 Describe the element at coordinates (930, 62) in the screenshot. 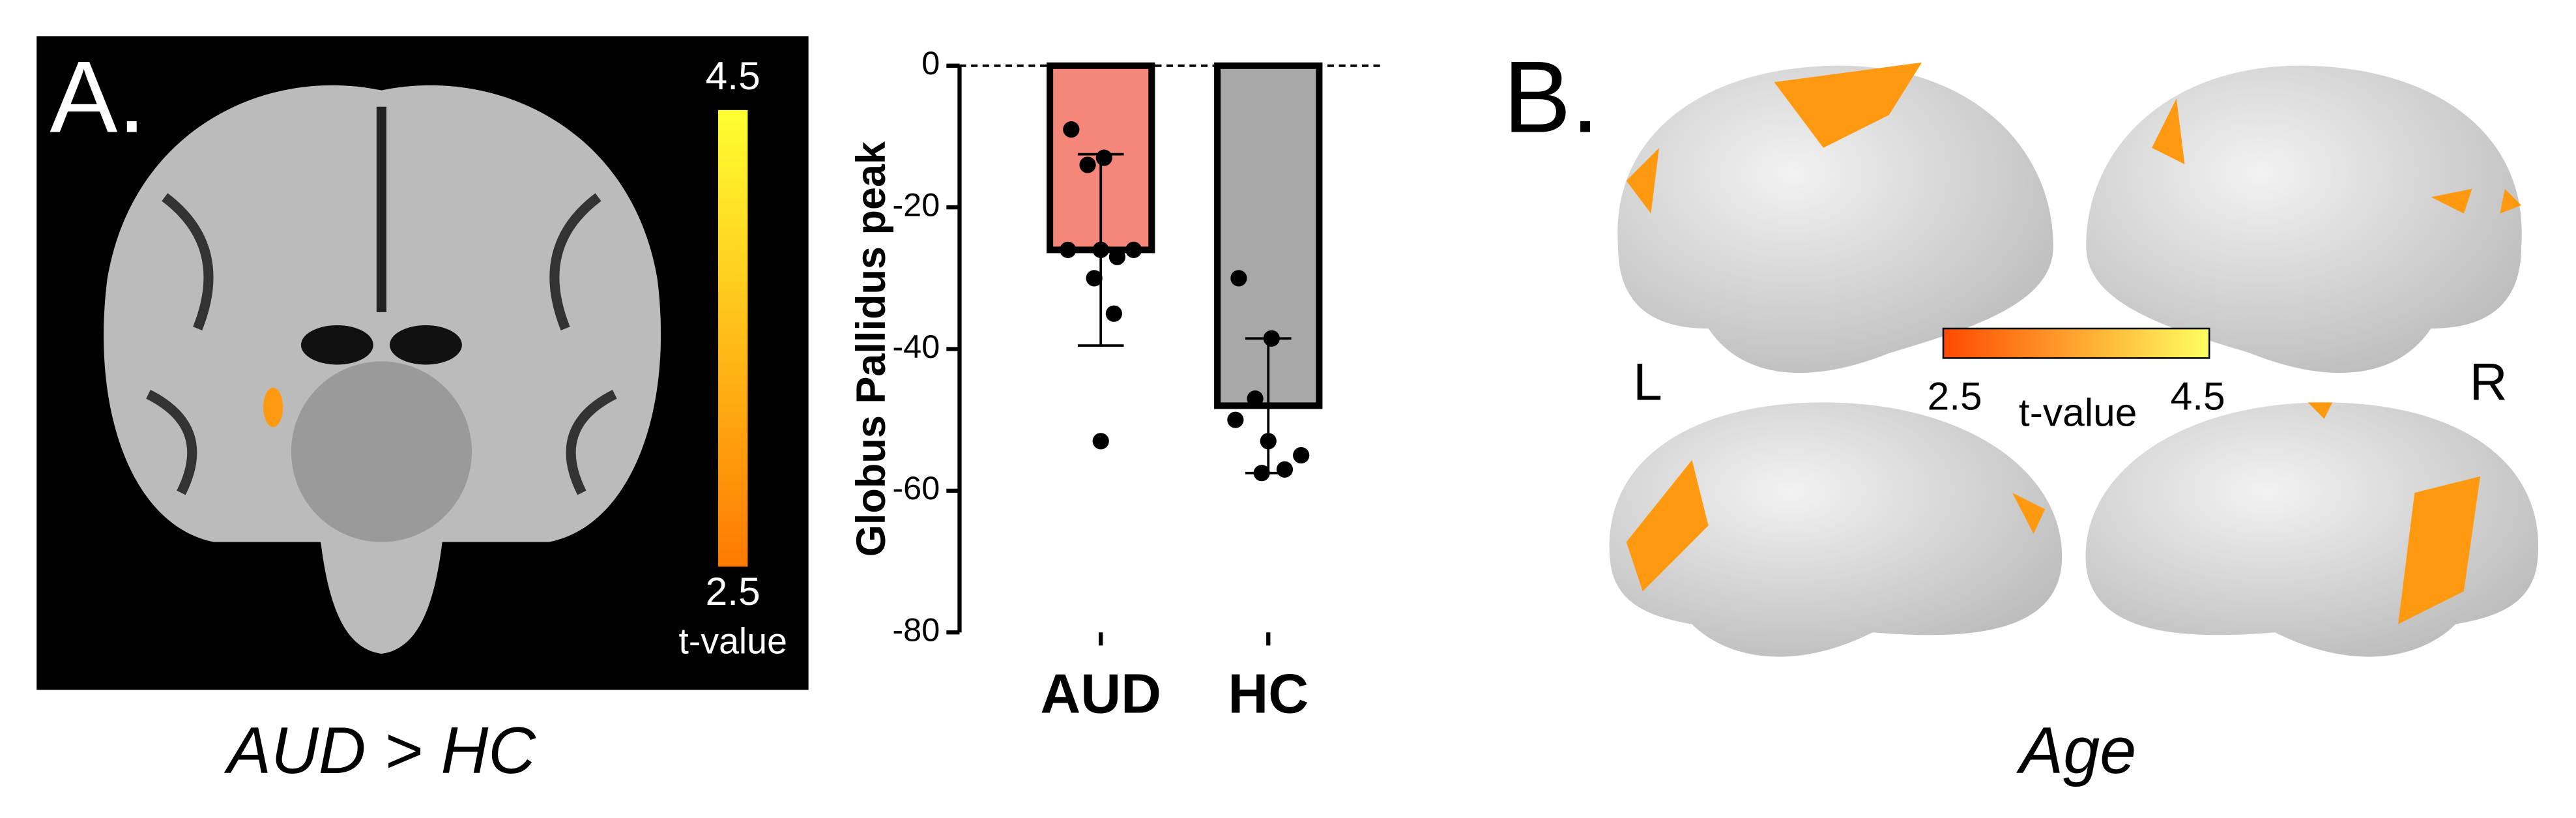

I see `y-tick-label: 0` at that location.